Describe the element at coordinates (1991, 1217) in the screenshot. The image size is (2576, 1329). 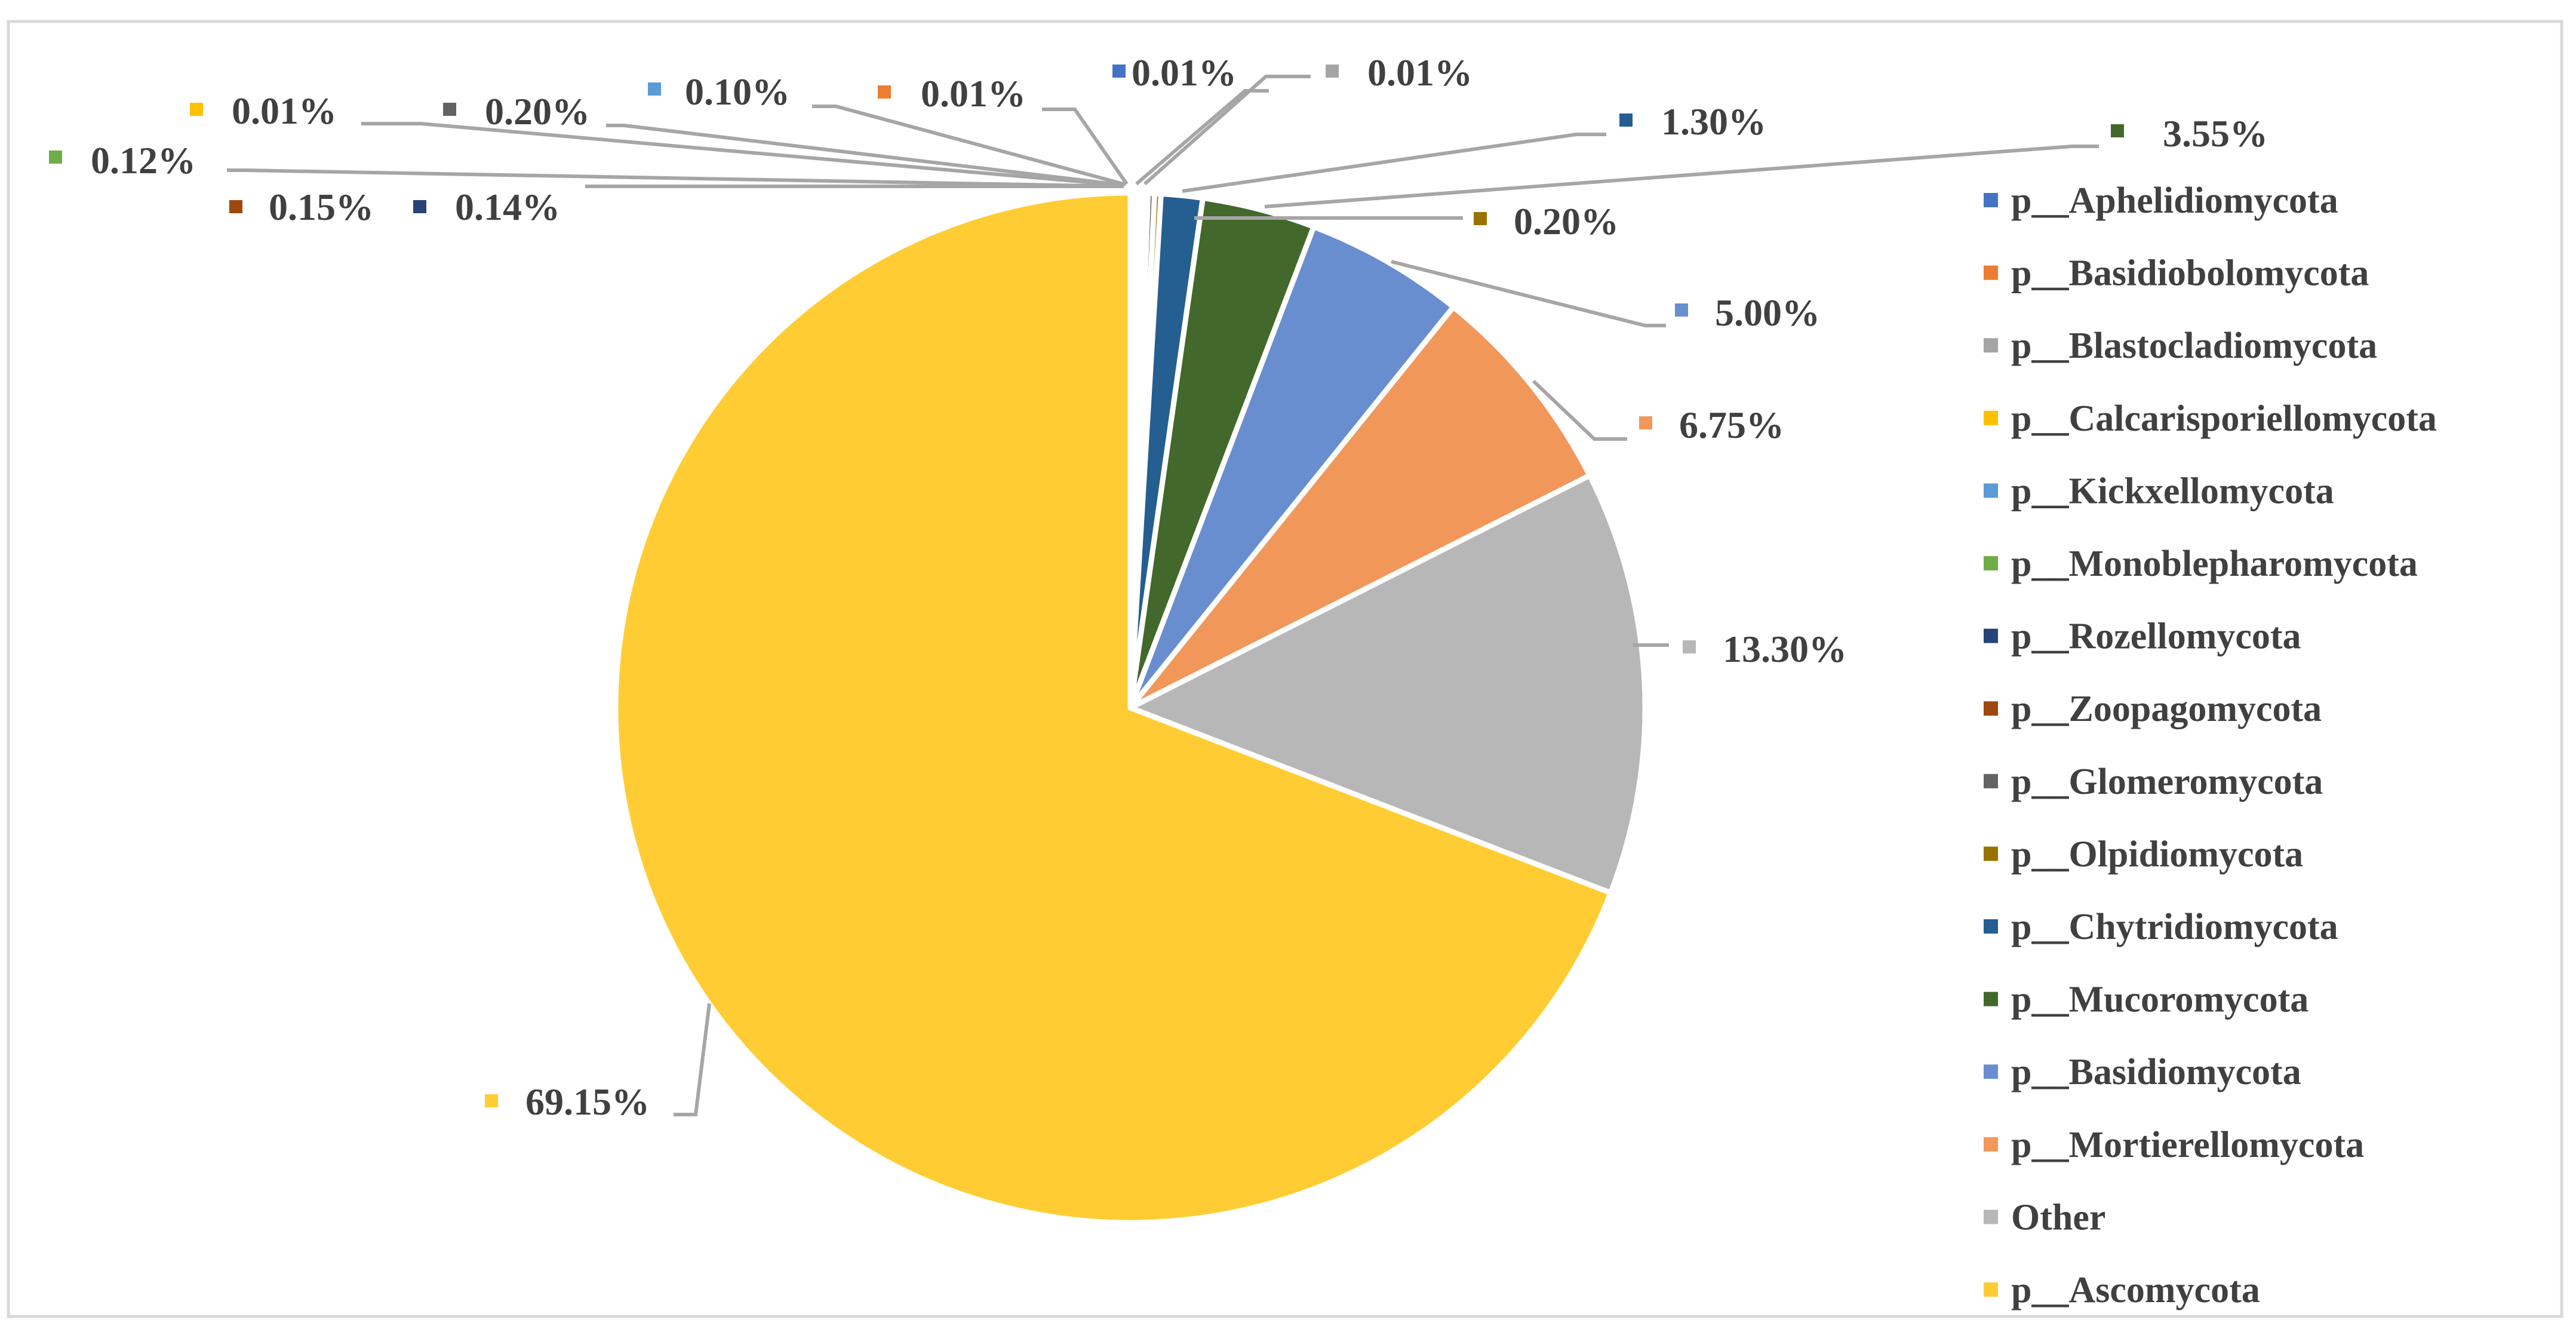
I see `legend-swatch-other` at that location.